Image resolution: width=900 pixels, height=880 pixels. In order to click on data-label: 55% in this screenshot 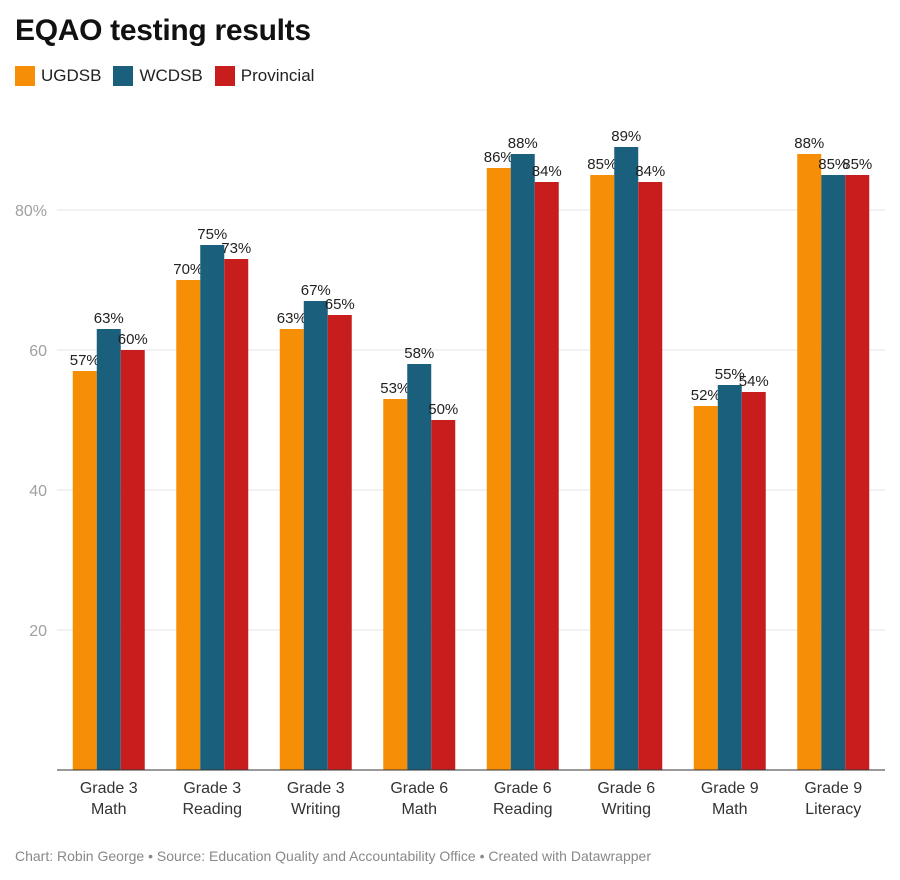, I will do `click(730, 374)`.